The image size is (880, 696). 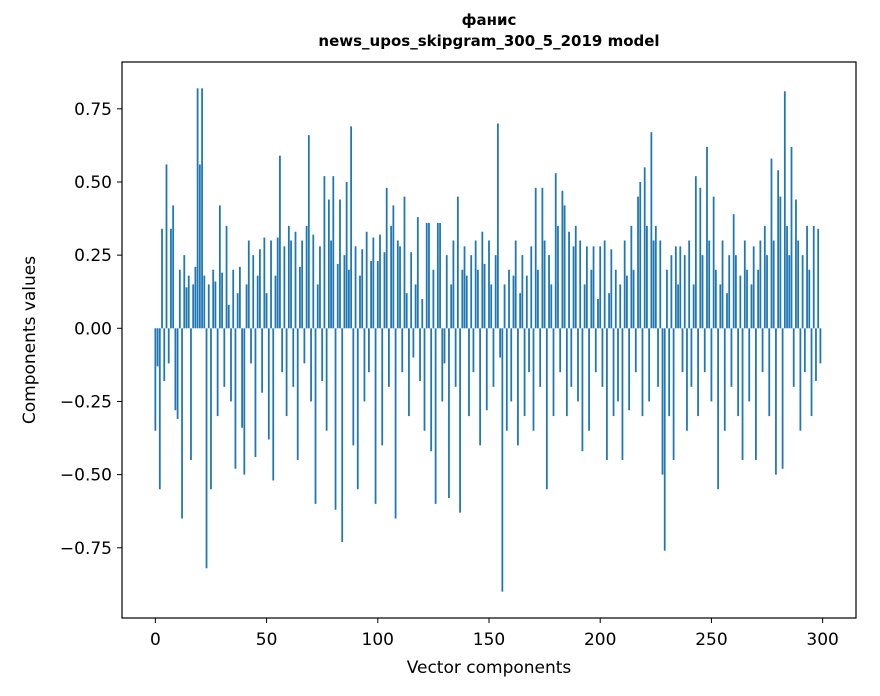 What do you see at coordinates (711, 640) in the screenshot?
I see `x-tick-label: 250` at bounding box center [711, 640].